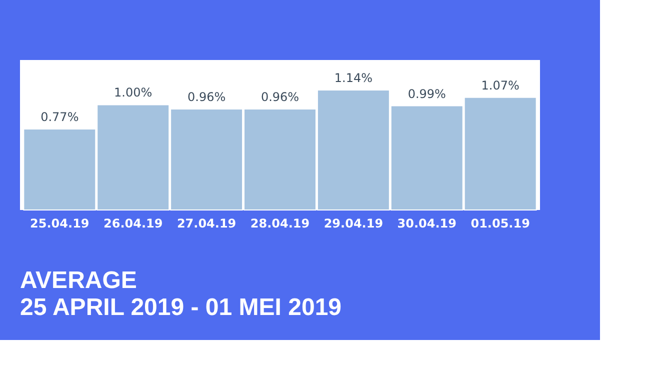 The width and height of the screenshot is (649, 376). What do you see at coordinates (181, 307) in the screenshot?
I see `text: 25 APRIL 2019 - 01 MEI 2019` at bounding box center [181, 307].